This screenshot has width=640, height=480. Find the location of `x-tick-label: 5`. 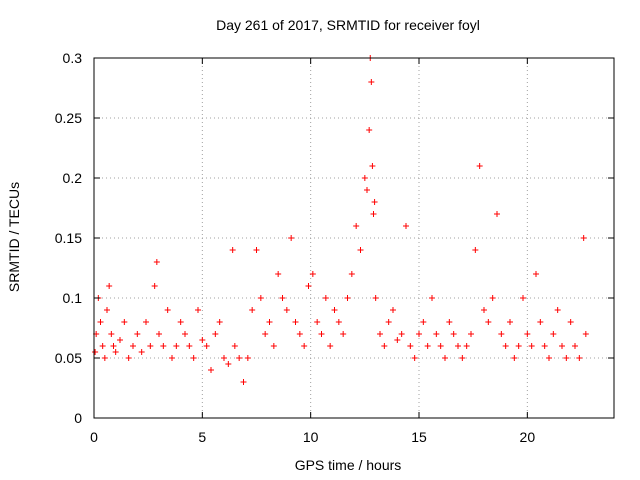

x-tick-label: 5 is located at coordinates (202, 437).